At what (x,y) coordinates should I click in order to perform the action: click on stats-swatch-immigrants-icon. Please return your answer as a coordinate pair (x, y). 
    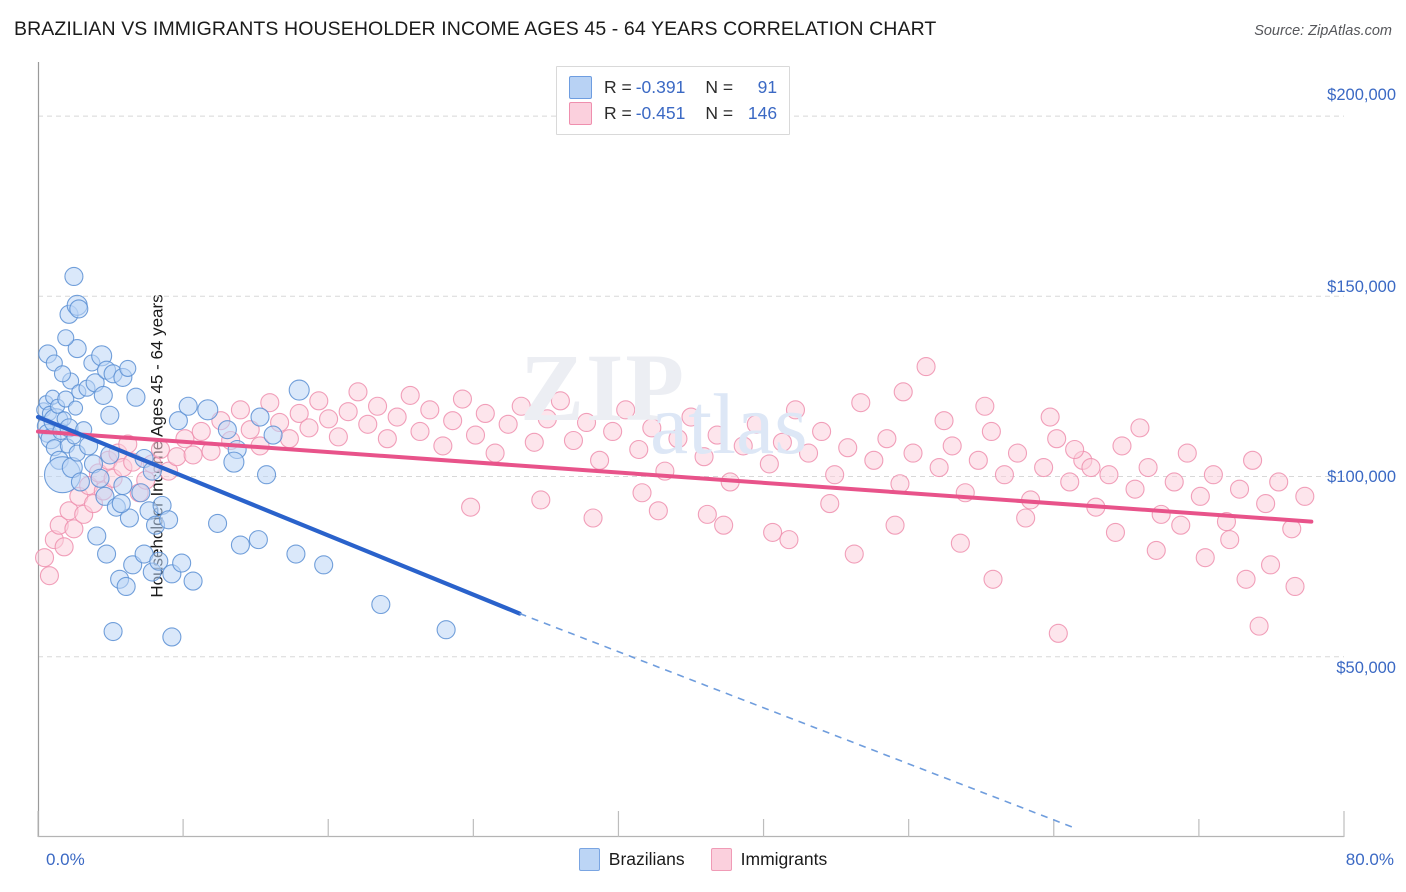
    Looking at the image, I should click on (580, 113).